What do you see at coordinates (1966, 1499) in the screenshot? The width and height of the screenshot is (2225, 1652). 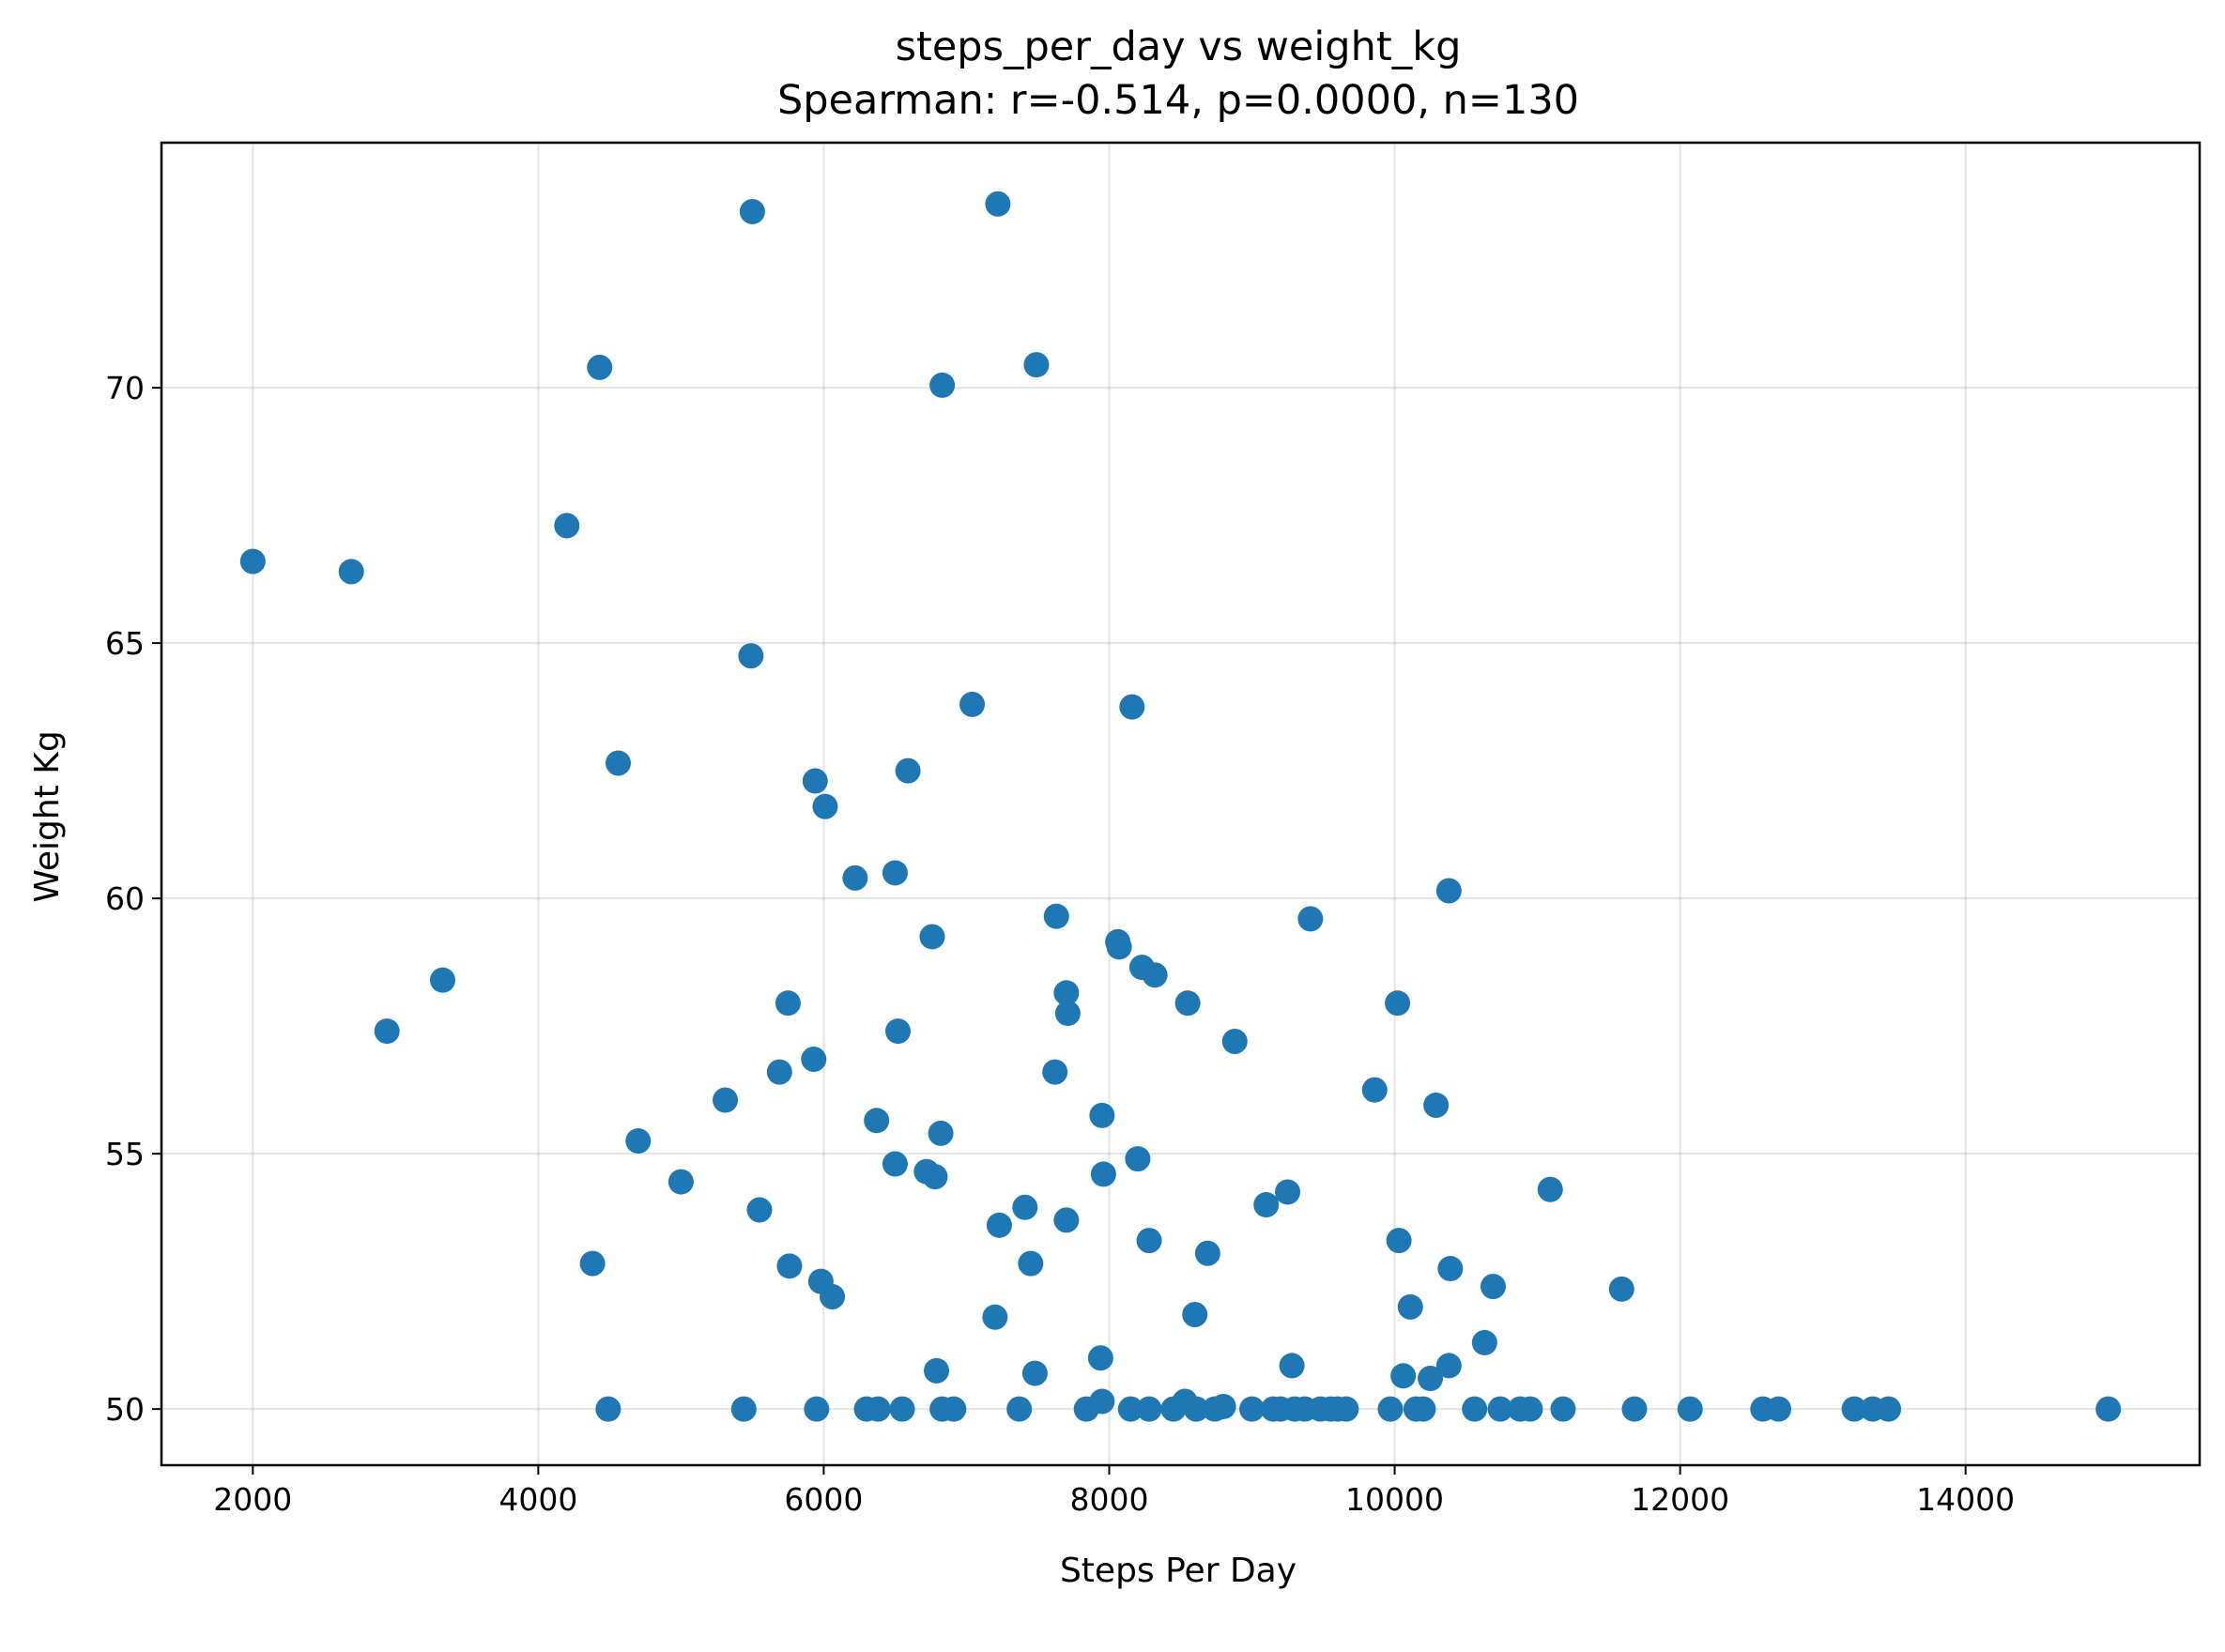 I see `x-tick-label: 14000` at bounding box center [1966, 1499].